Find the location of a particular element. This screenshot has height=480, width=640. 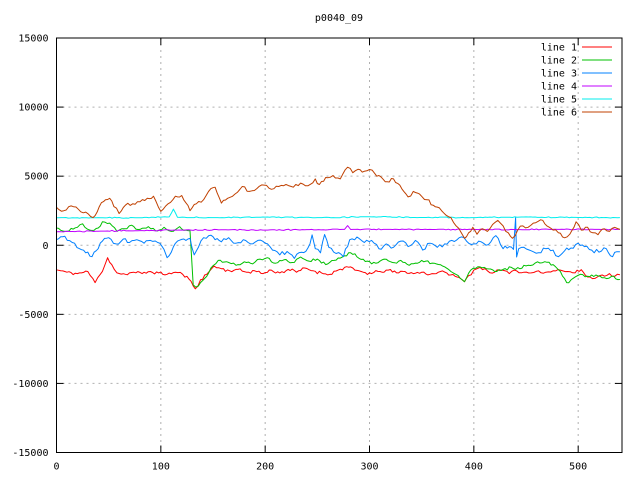

legend-label-5: line 5 is located at coordinates (559, 100).